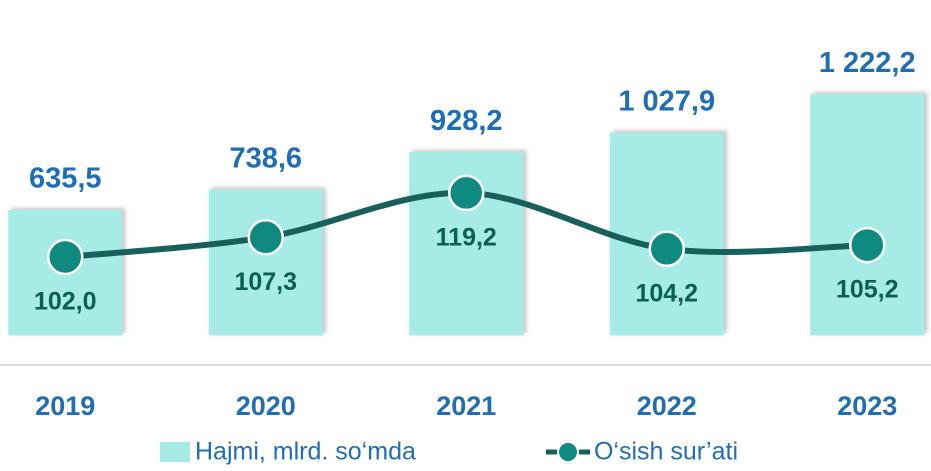 The width and height of the screenshot is (931, 471). Describe the element at coordinates (305, 452) in the screenshot. I see `legend-label: Hajmi, mlrd. so‘mda` at that location.